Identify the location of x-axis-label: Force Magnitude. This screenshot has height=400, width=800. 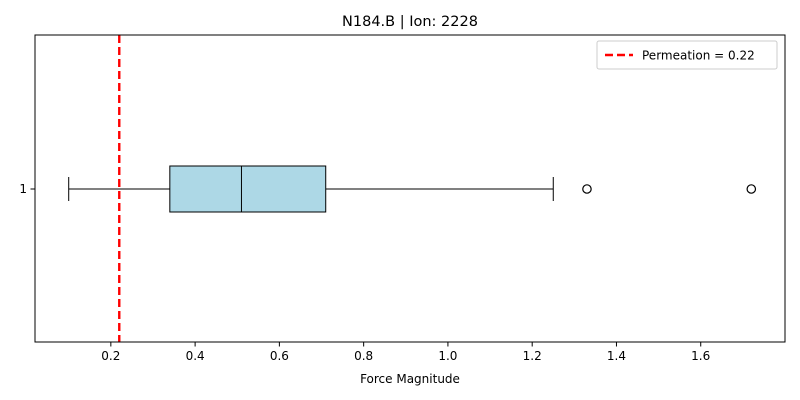
(410, 379).